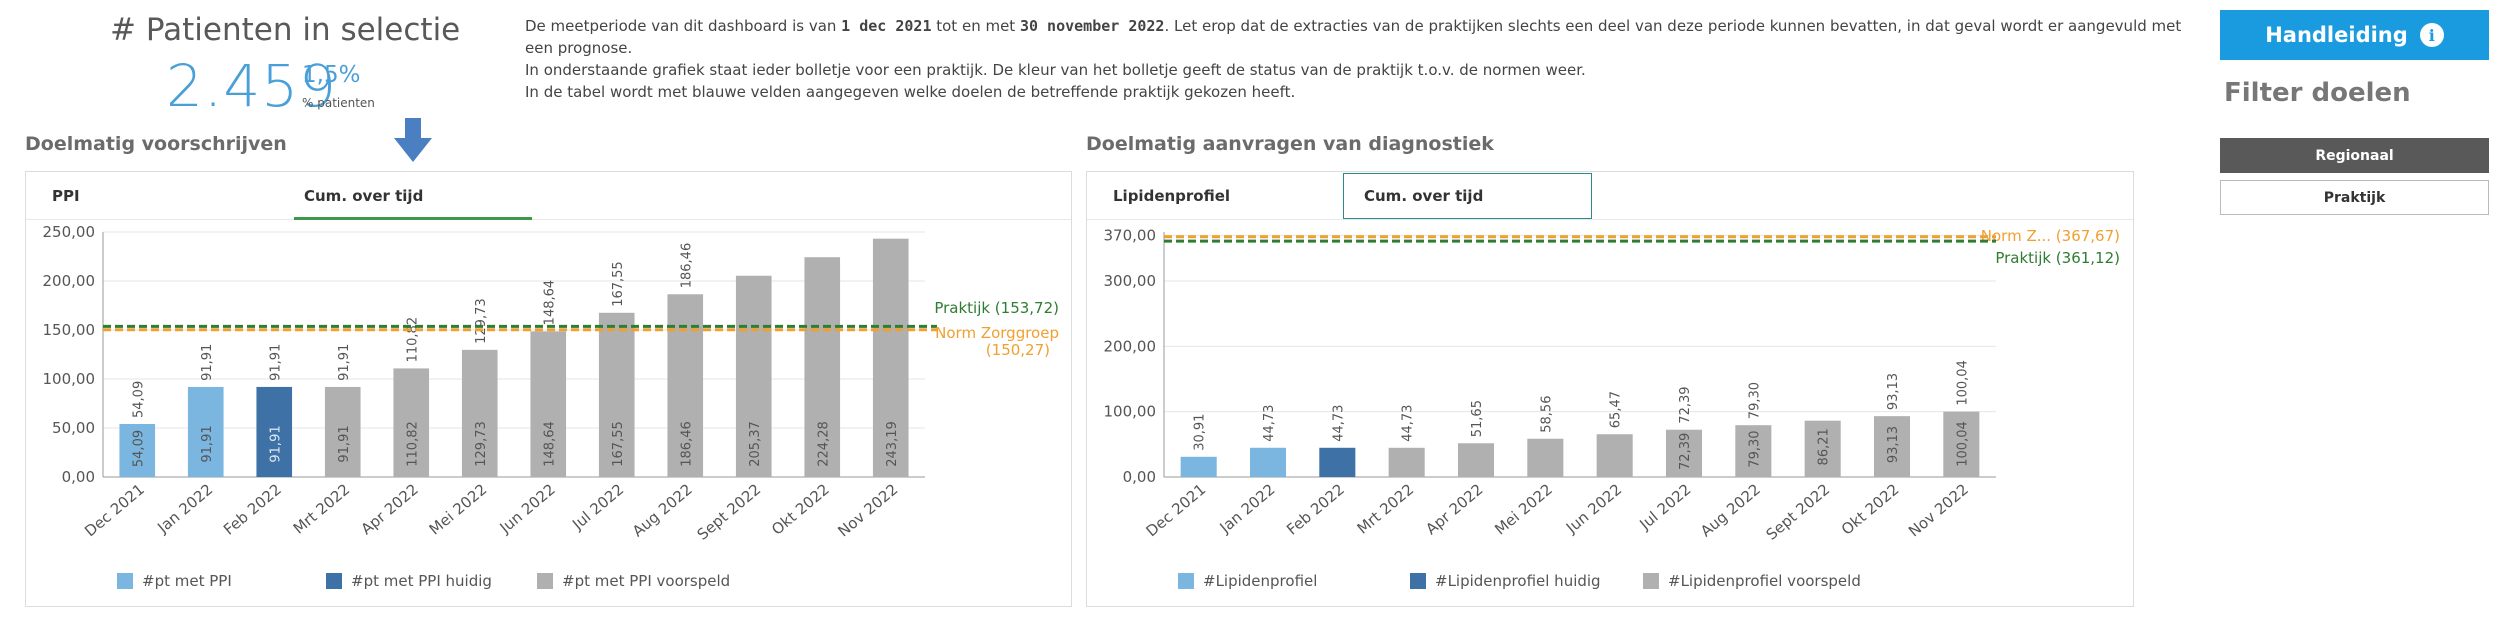 This screenshot has width=2497, height=619. Describe the element at coordinates (174, 581) in the screenshot. I see `left-legend-actual: #pt met PPI` at that location.